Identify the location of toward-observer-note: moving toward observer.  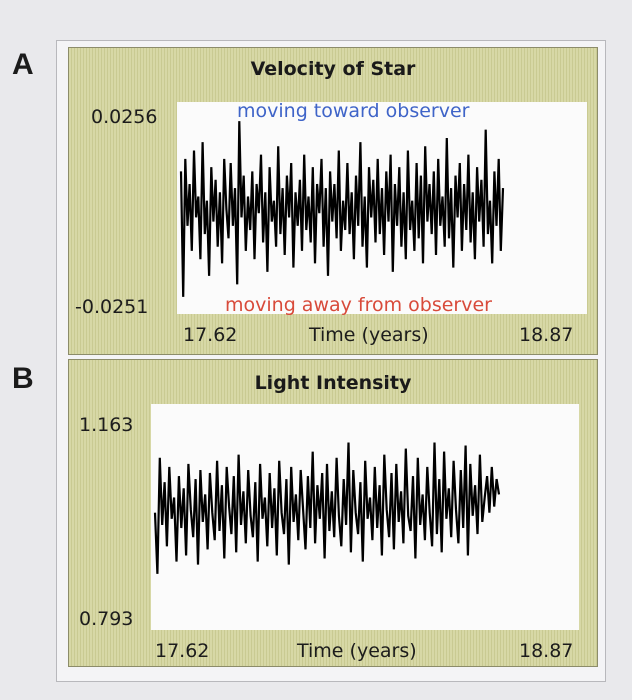
(353, 111).